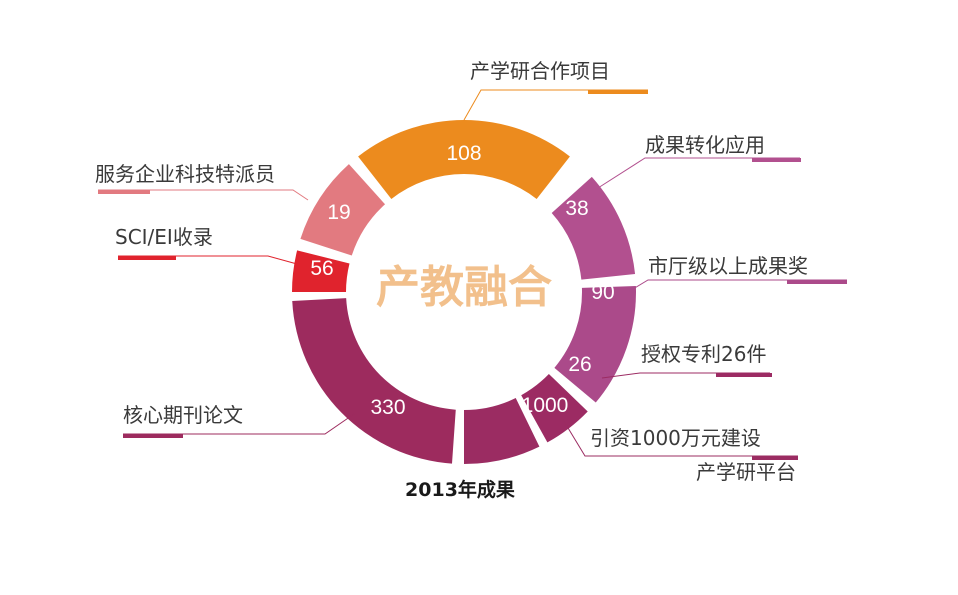 The width and height of the screenshot is (958, 595). Describe the element at coordinates (703, 354) in the screenshot. I see `callout-label: 授权专利26件` at that location.